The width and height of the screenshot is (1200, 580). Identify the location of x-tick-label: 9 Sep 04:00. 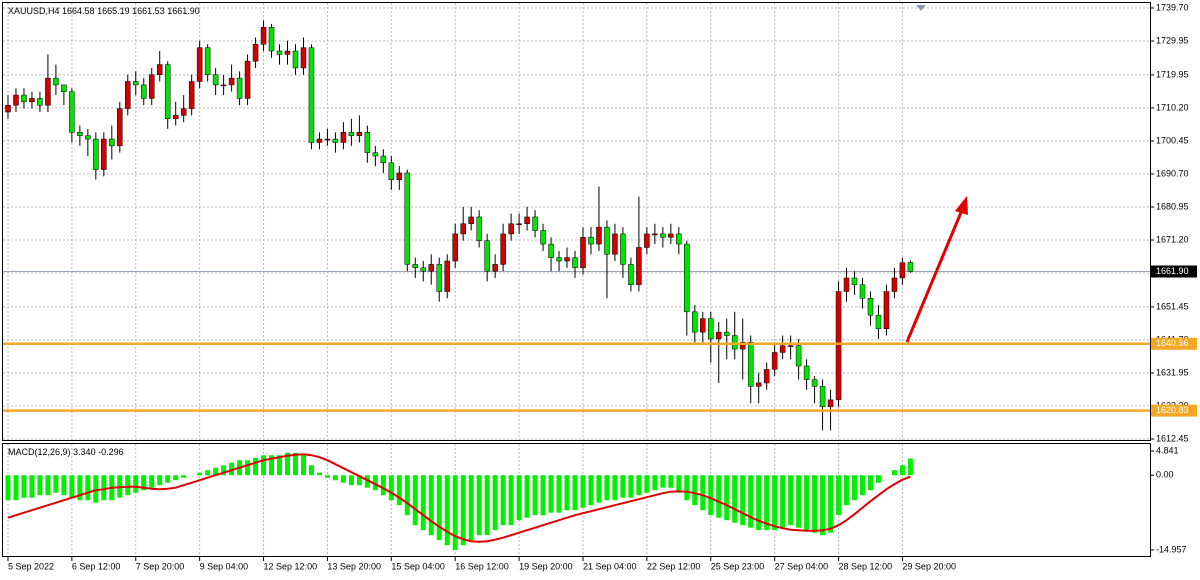
(224, 566).